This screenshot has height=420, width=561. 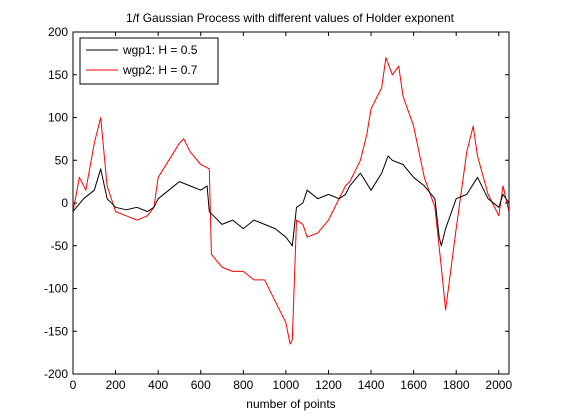 I want to click on x-tick-label: 1200, so click(x=328, y=385).